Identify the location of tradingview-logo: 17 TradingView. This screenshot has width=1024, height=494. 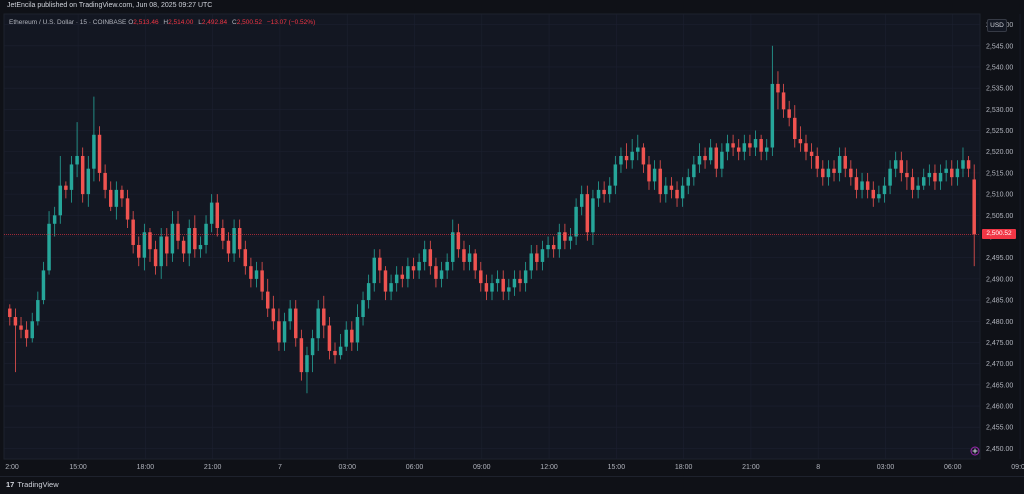
(32, 484).